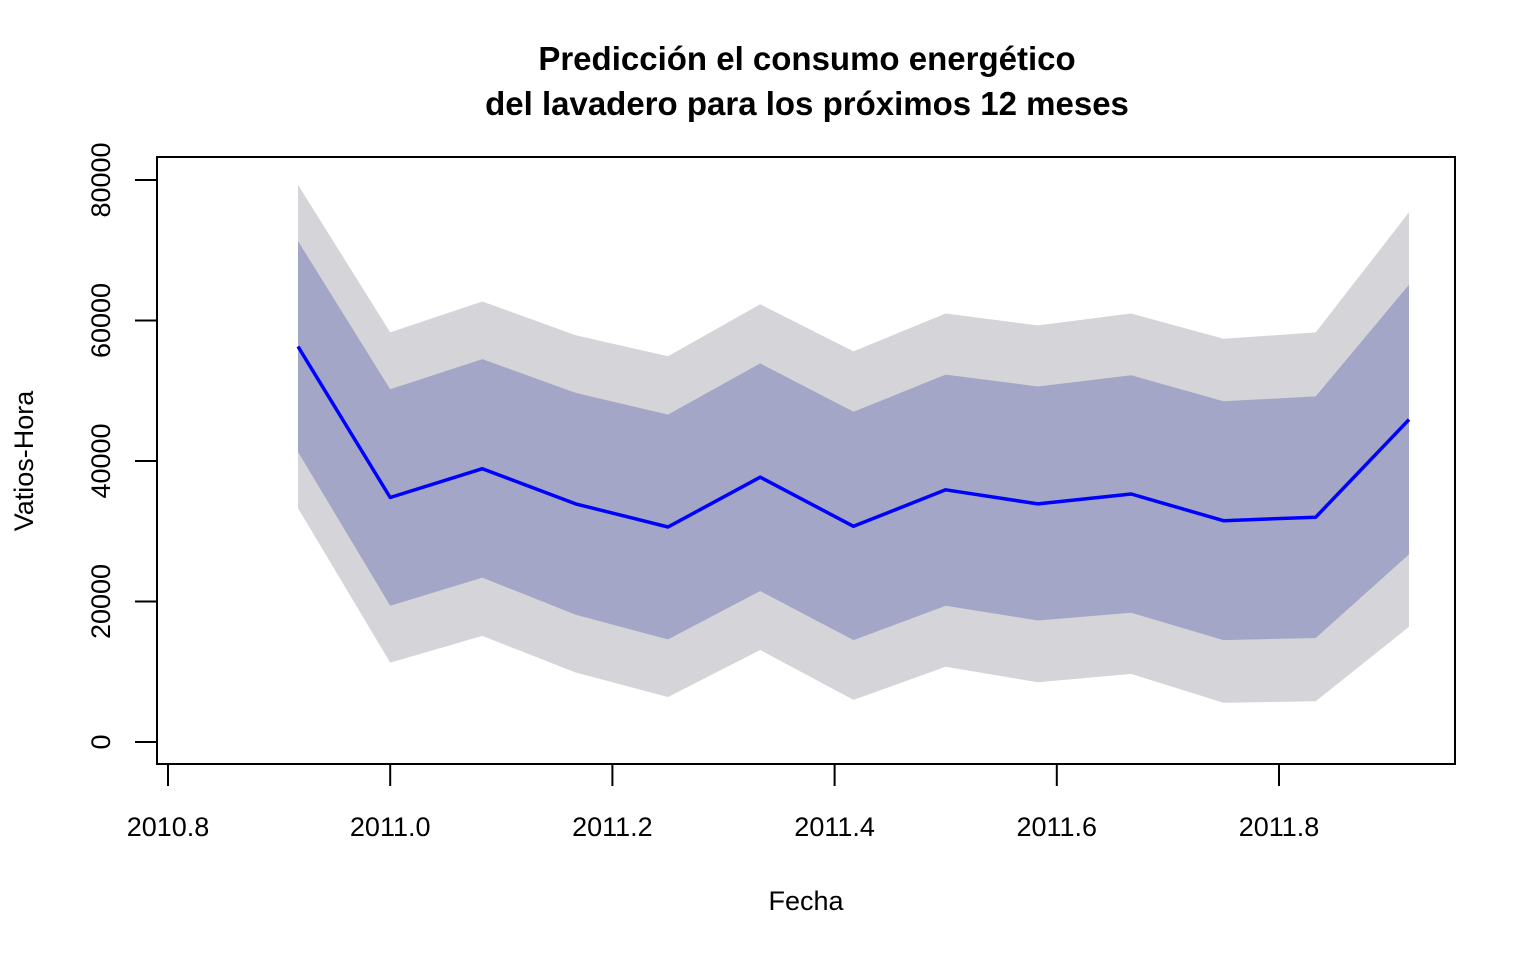 Image resolution: width=1536 pixels, height=960 pixels. Describe the element at coordinates (122, 446) in the screenshot. I see `y-axis: 0 20000 40000 60000 80000` at that location.